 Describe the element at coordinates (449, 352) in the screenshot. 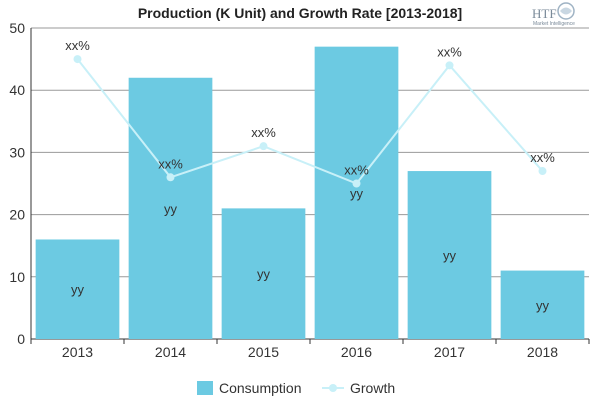

I see `x-tick-label: 2017` at that location.